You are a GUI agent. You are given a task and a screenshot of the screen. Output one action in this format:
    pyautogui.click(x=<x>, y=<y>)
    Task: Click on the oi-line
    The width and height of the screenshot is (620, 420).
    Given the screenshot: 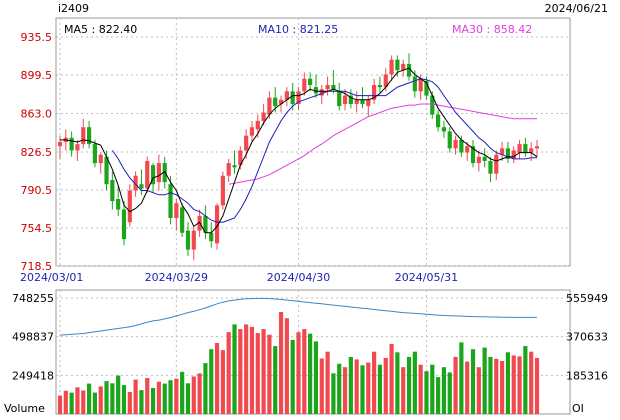 What is the action you would take?
    pyautogui.click(x=298, y=316)
    